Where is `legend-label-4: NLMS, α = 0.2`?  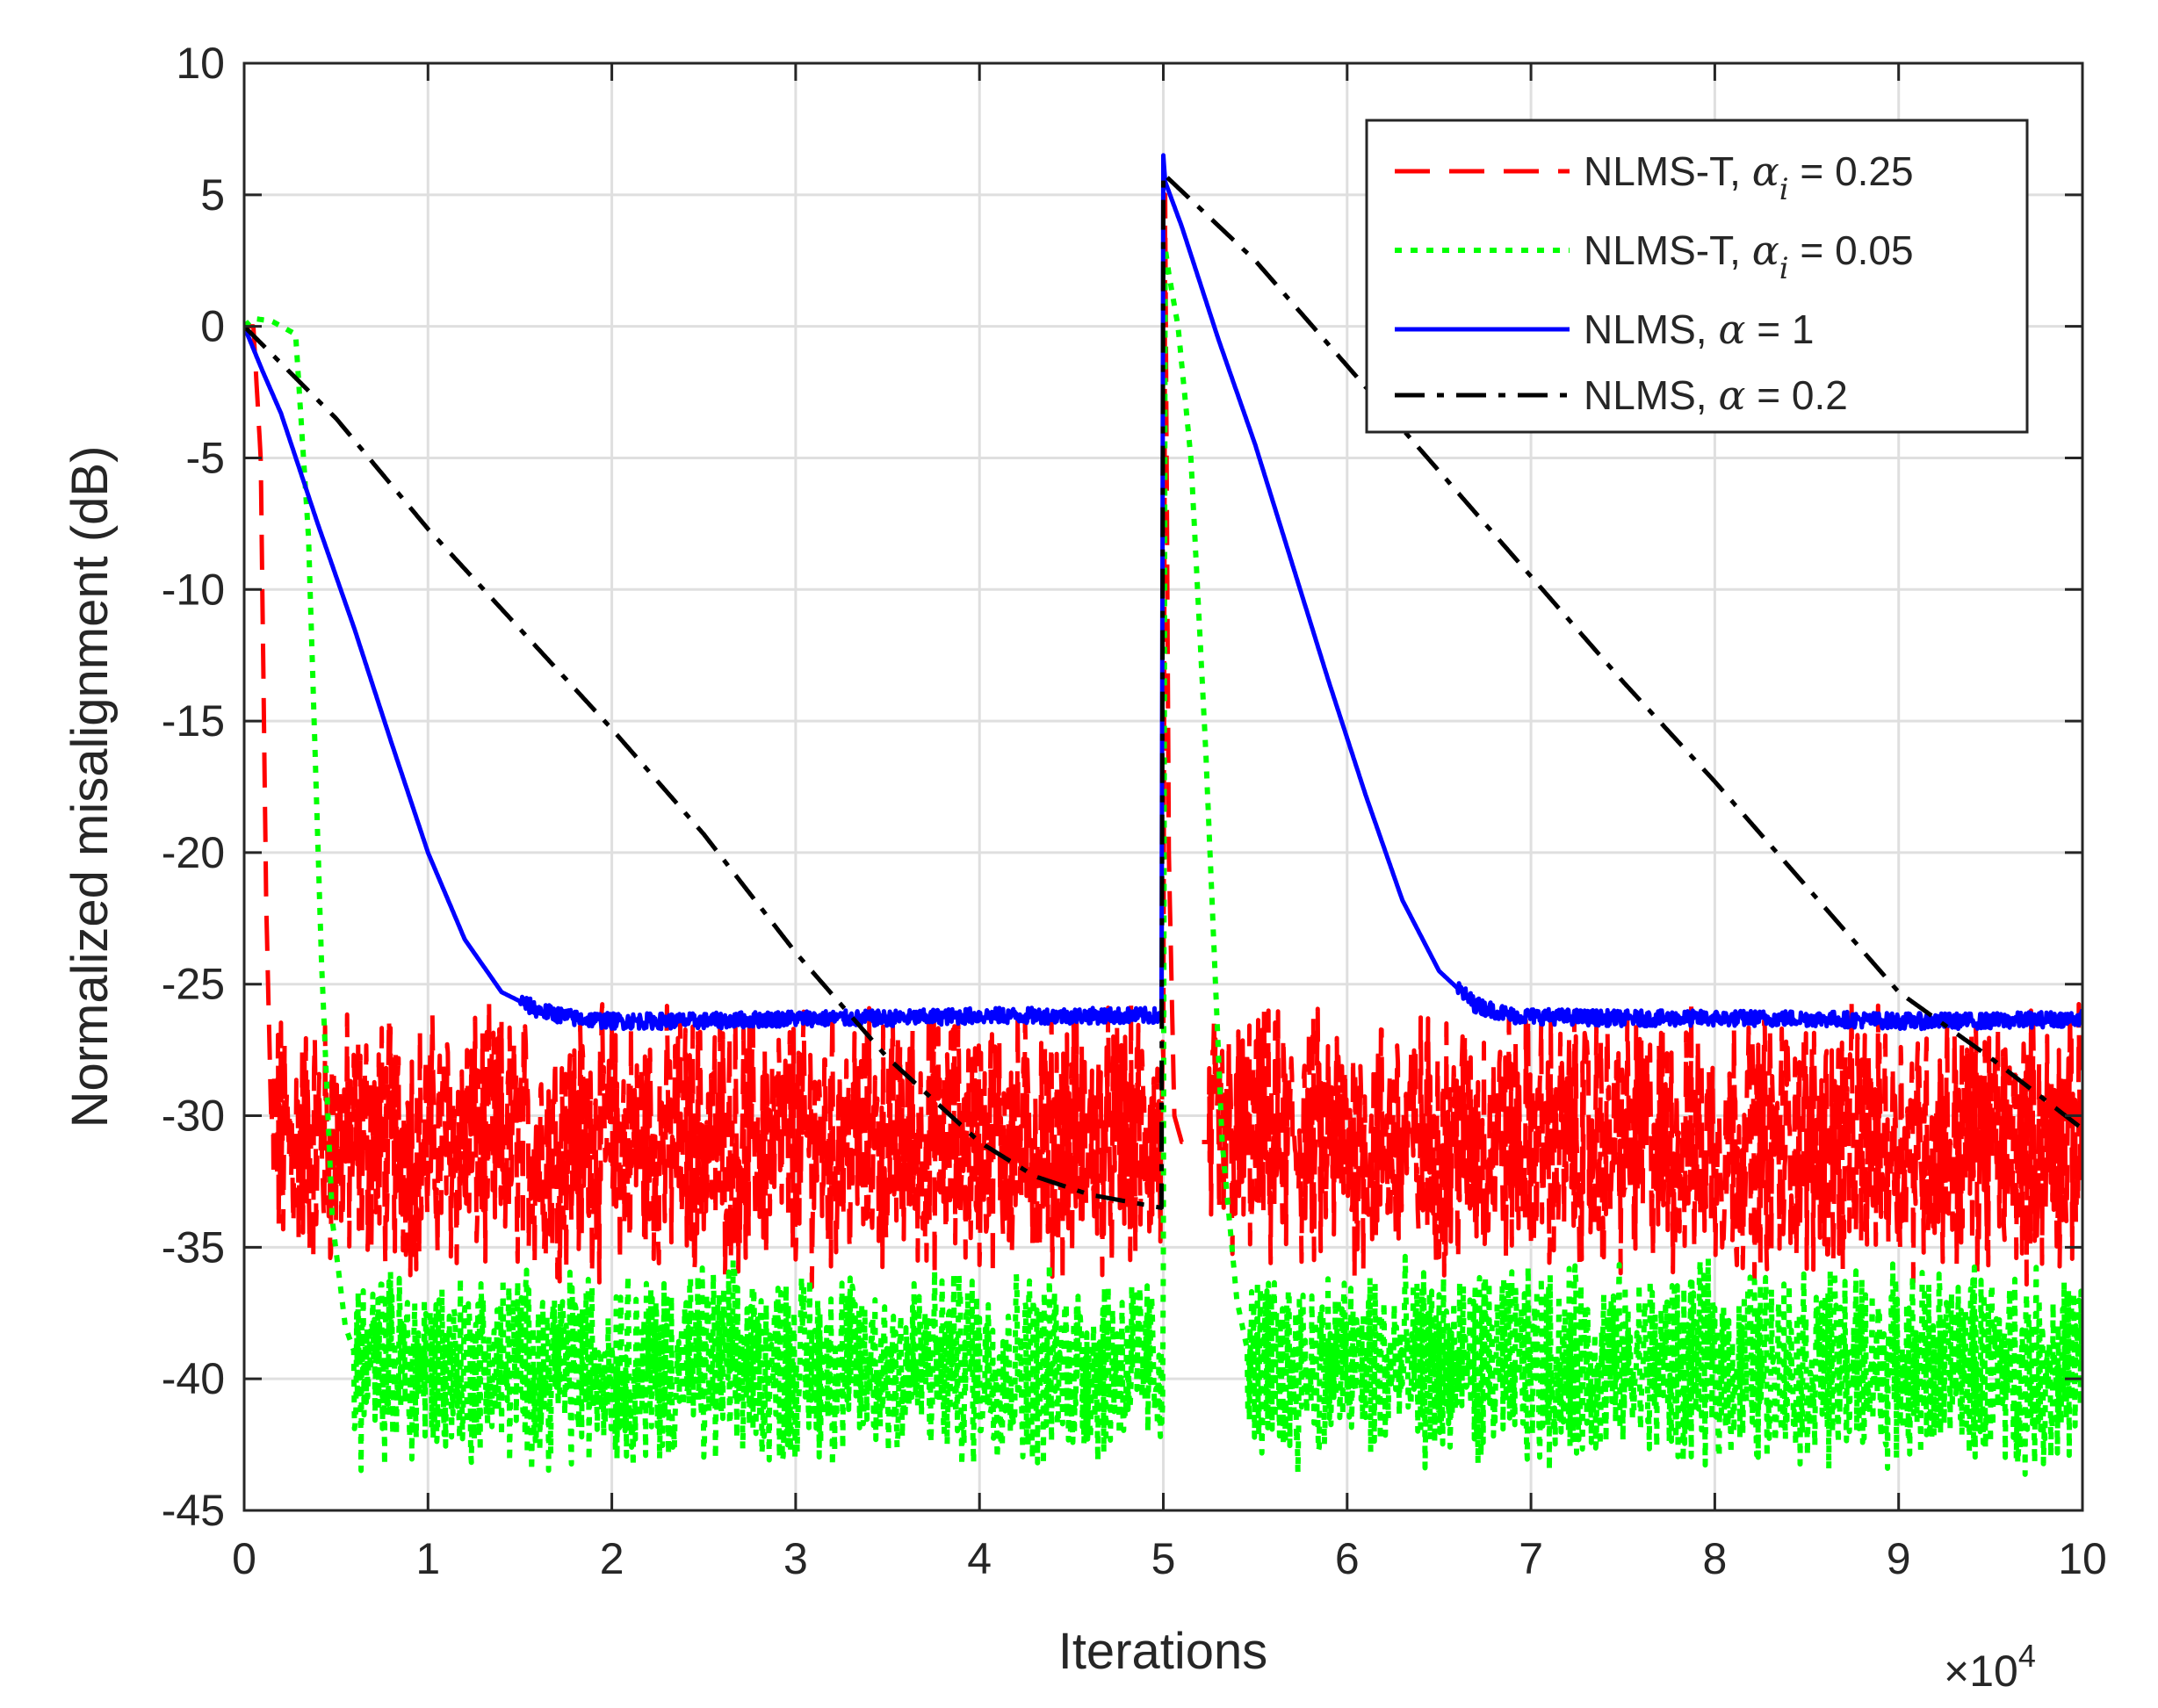
legend-label-4: NLMS, α = 0.2 is located at coordinates (1716, 395).